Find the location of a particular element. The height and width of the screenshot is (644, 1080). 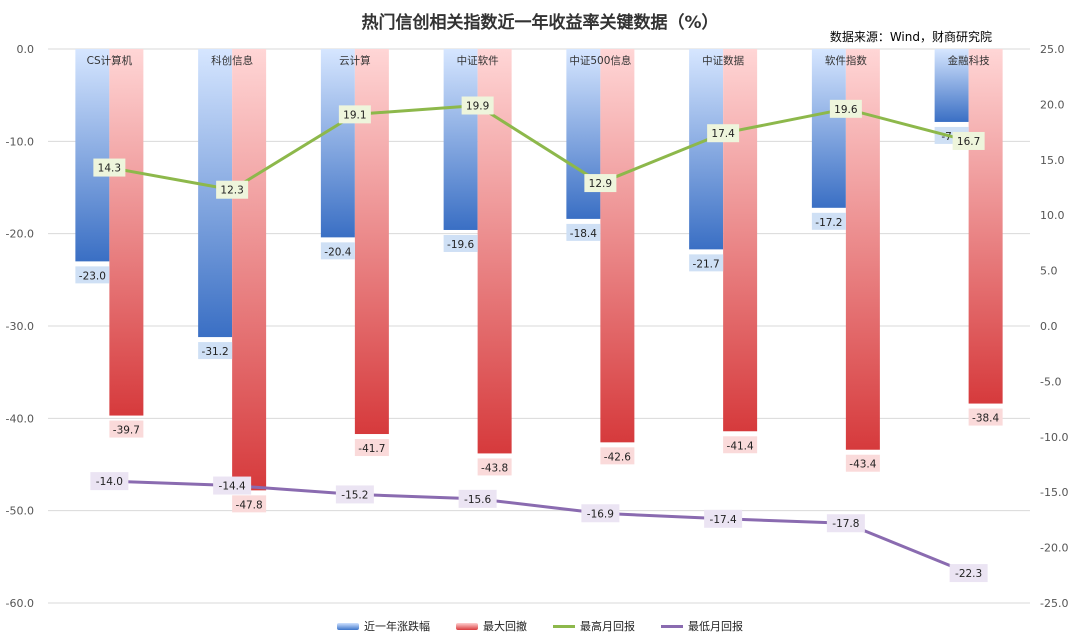

category-label: 云计算 is located at coordinates (355, 60).